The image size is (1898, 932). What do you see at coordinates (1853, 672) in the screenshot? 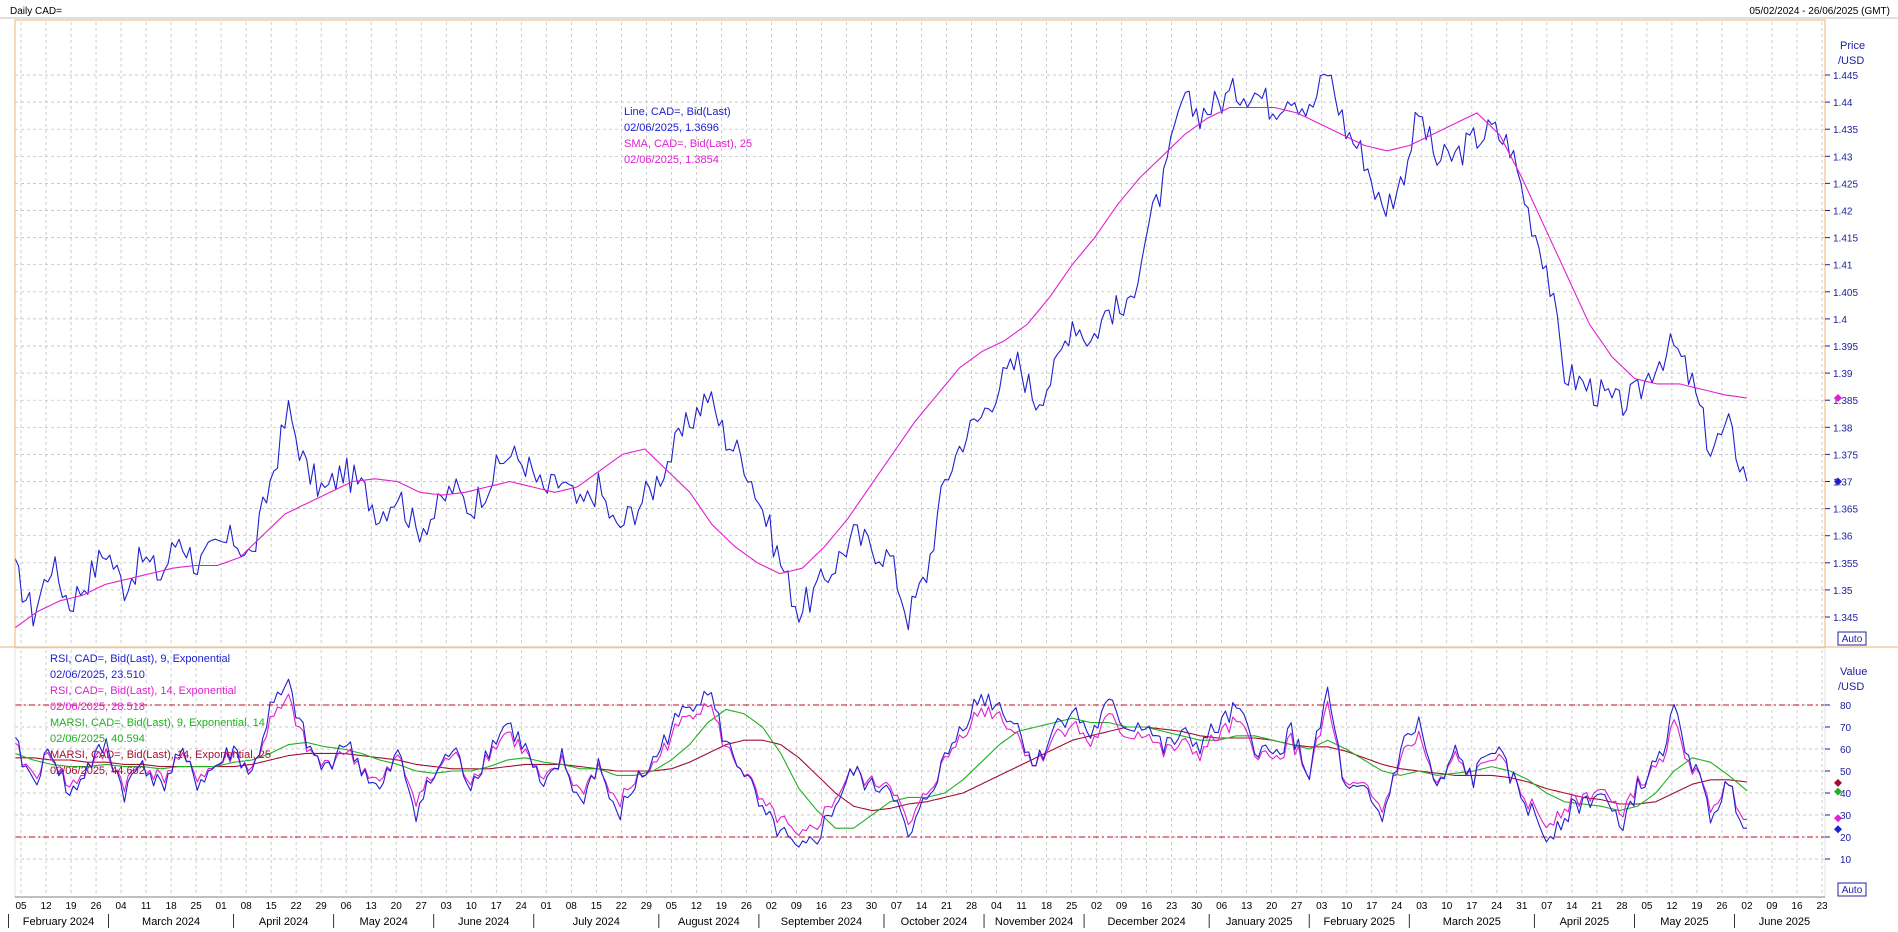
I see `rsi-axis-title: Value` at bounding box center [1853, 672].